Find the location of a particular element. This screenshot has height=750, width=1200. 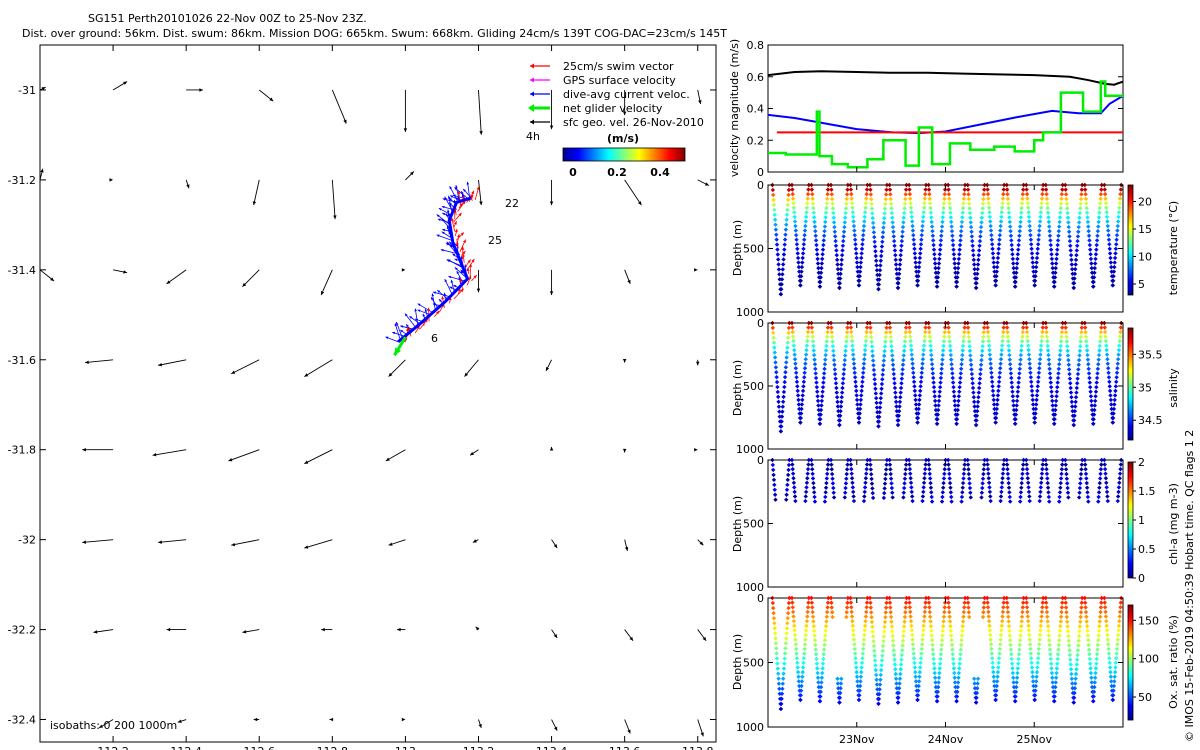

net-glider-velocity-arrow is located at coordinates (400, 346).